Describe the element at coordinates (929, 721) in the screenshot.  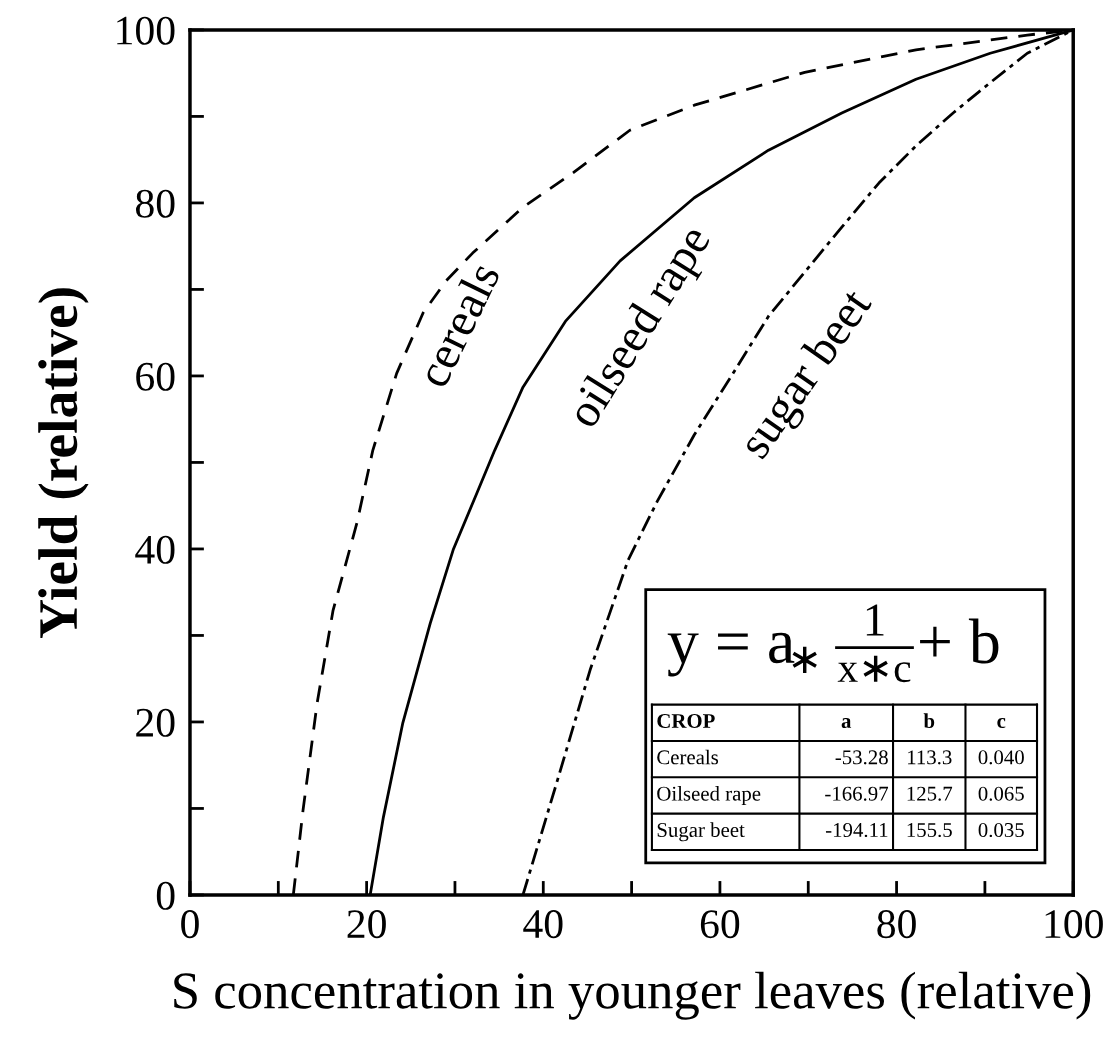
I see `annotation: b` at that location.